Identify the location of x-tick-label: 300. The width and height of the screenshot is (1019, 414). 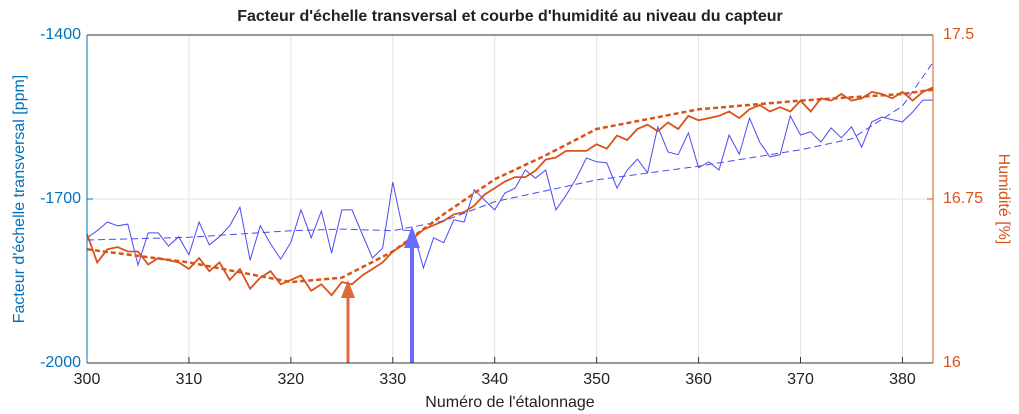
(87, 379).